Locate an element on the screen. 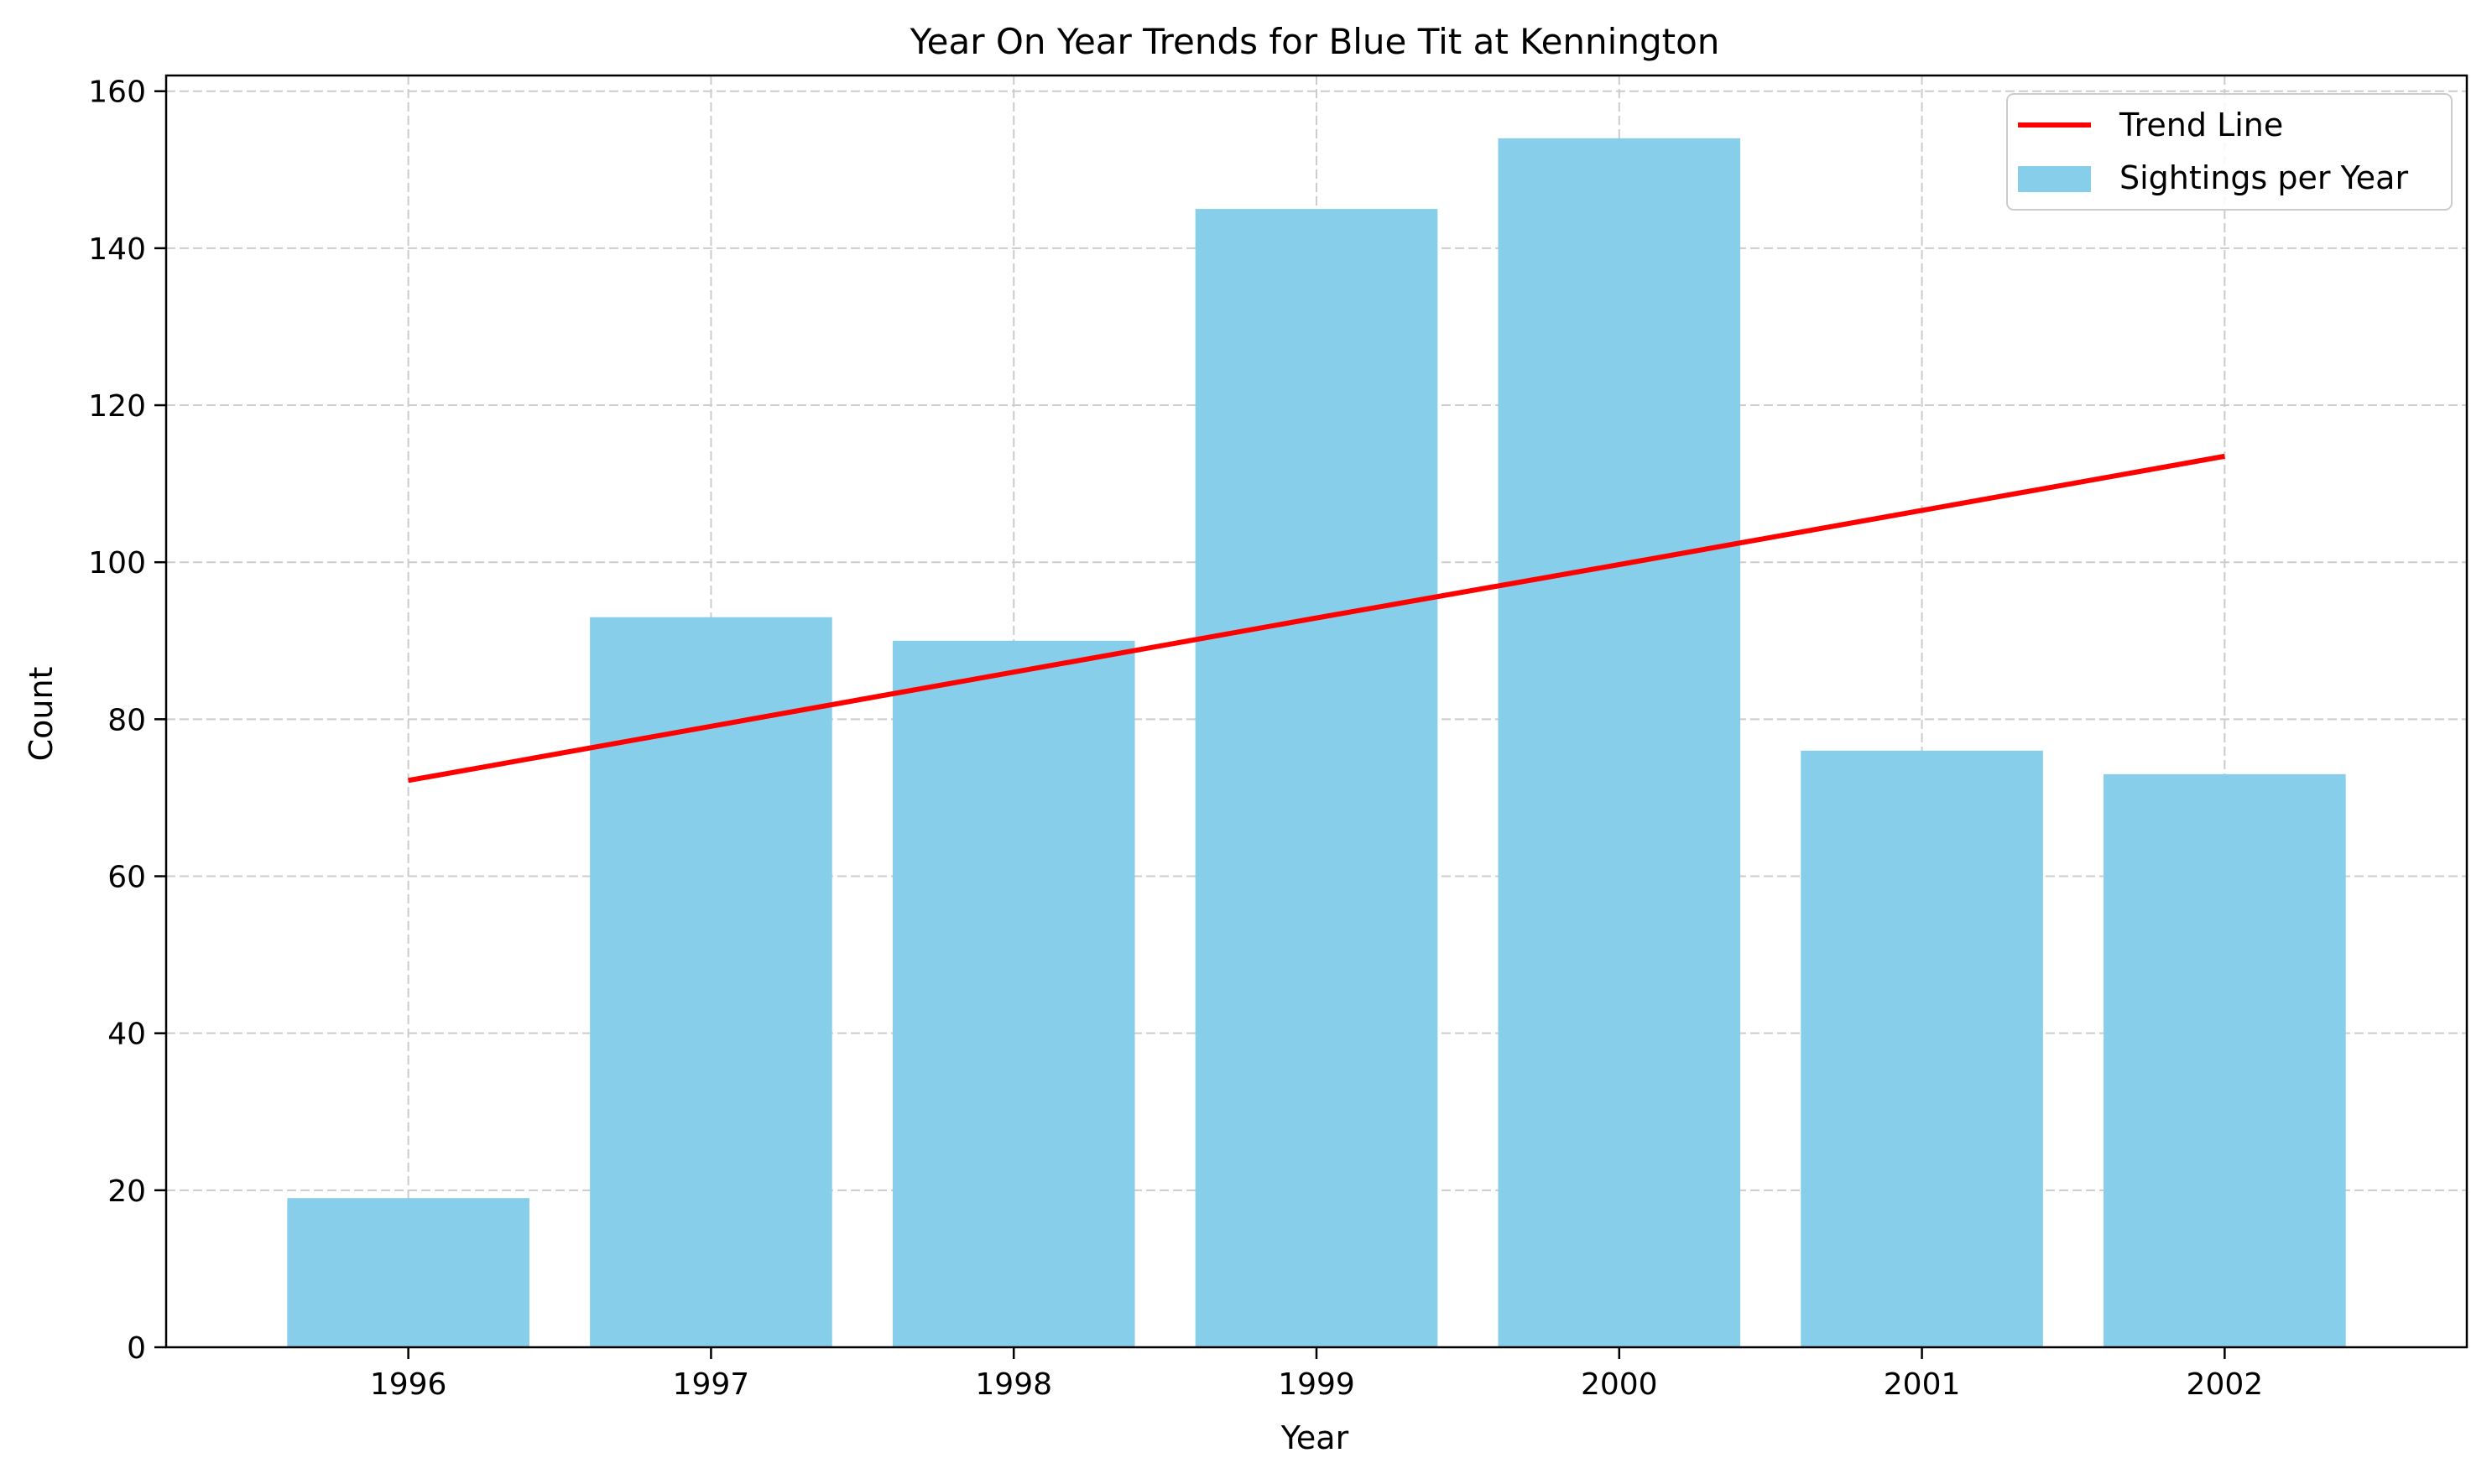  y-tick-label: 120 is located at coordinates (117, 406).